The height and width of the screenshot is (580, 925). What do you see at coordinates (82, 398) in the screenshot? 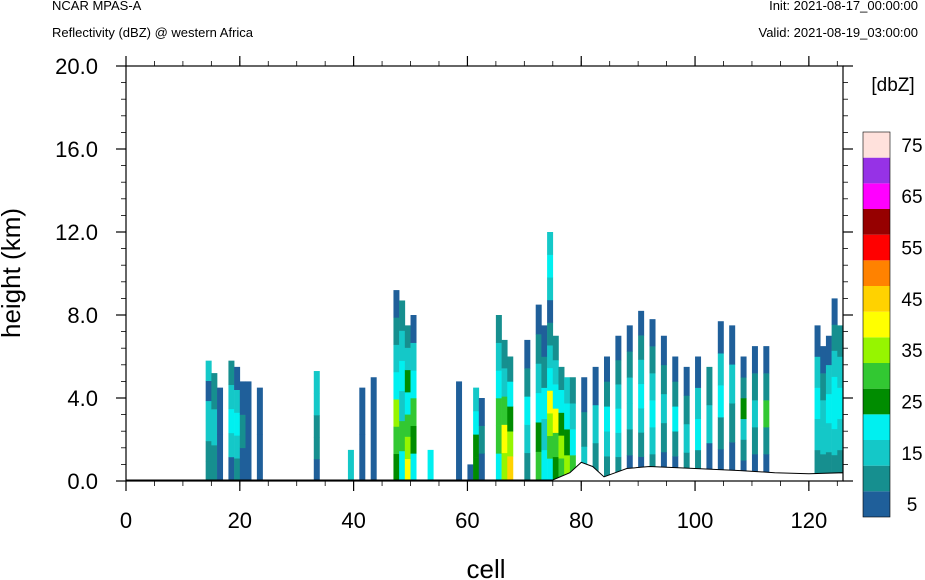
I see `y-tick-label-4.0: 4.0` at bounding box center [82, 398].